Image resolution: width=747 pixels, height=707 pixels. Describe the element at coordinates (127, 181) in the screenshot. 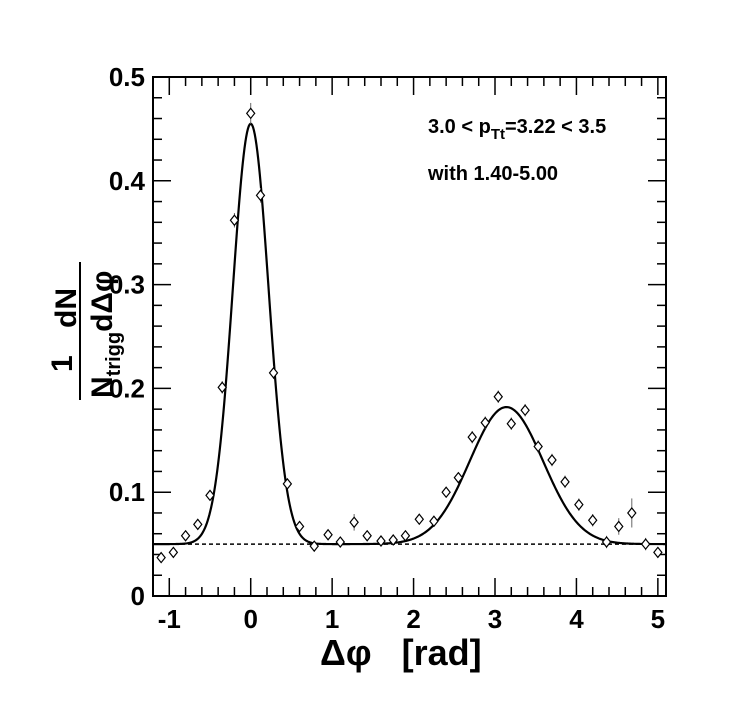

I see `y-tick-label: 0.4` at that location.